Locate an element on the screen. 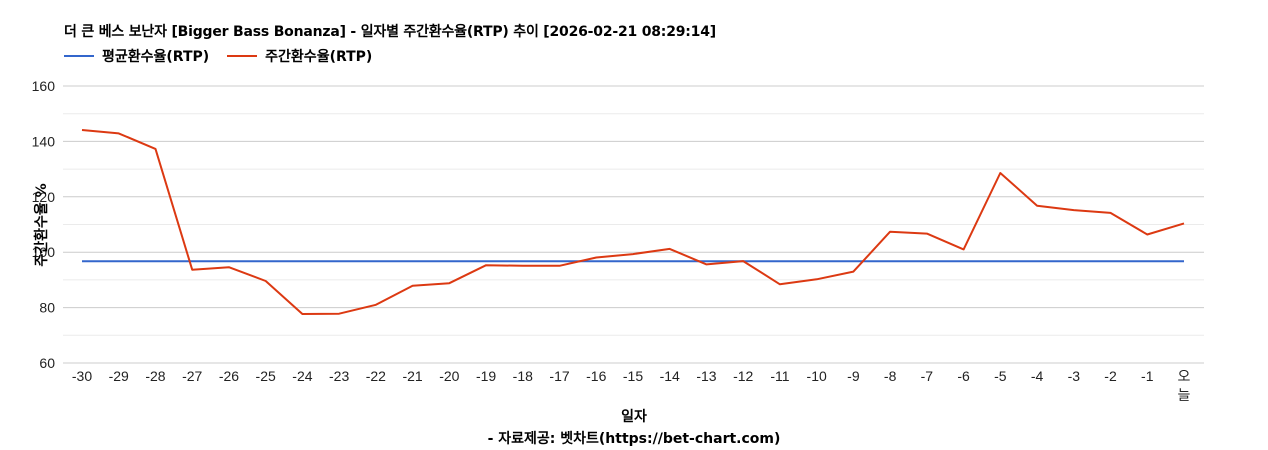 The image size is (1268, 450). y-axis-title: 주간환수율 % is located at coordinates (41, 224).